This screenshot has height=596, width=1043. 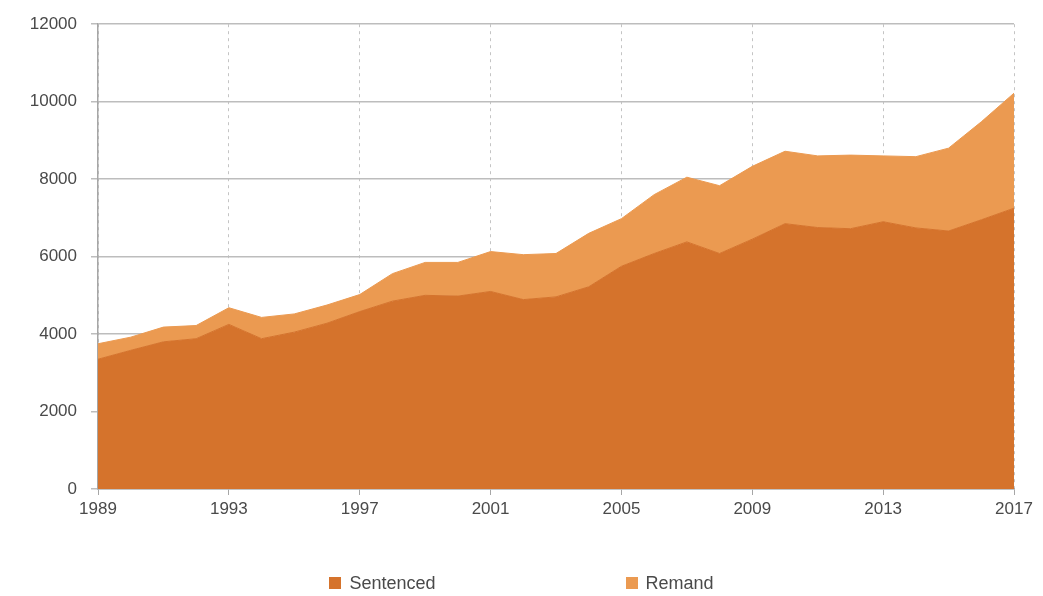 I want to click on x-tick-label: 2005, so click(x=621, y=508).